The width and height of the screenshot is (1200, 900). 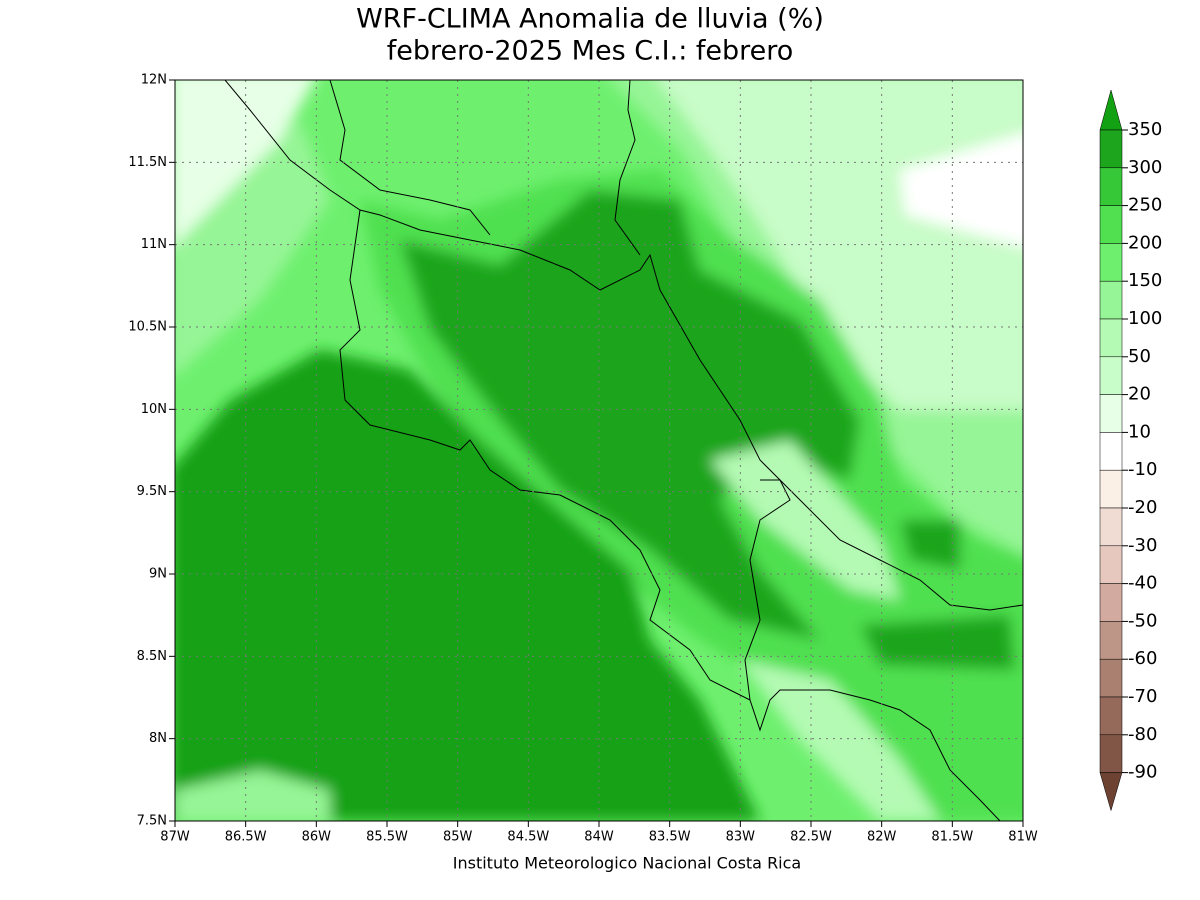 What do you see at coordinates (152, 821) in the screenshot?
I see `y-tick-label: 7.5N` at bounding box center [152, 821].